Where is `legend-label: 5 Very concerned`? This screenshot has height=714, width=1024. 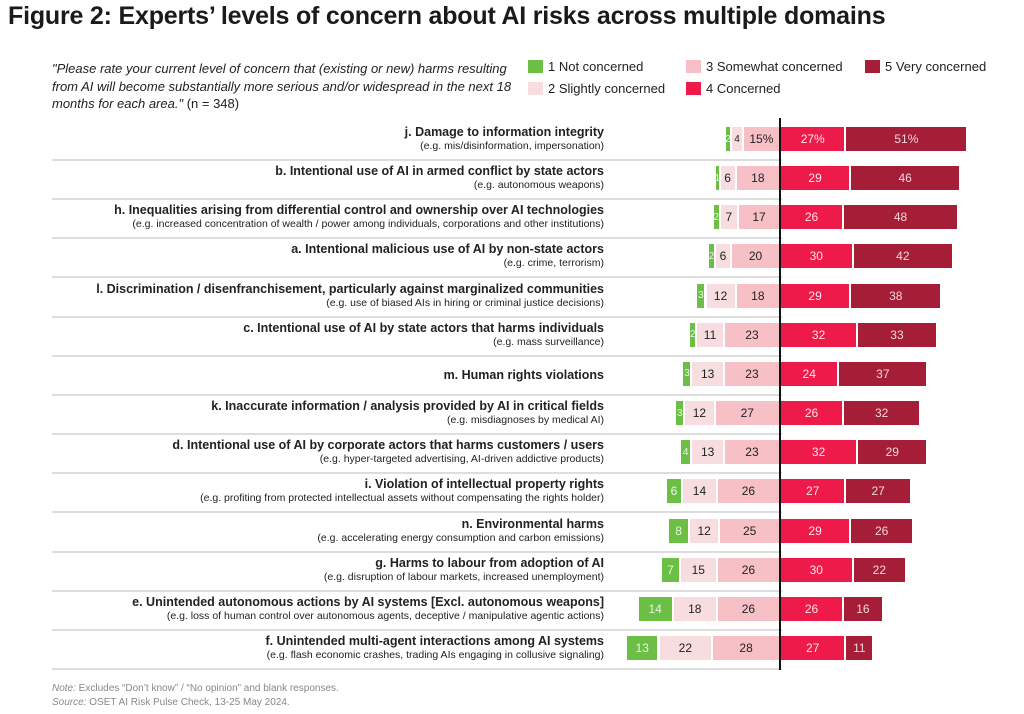 legend-label: 5 Very concerned is located at coordinates (936, 66).